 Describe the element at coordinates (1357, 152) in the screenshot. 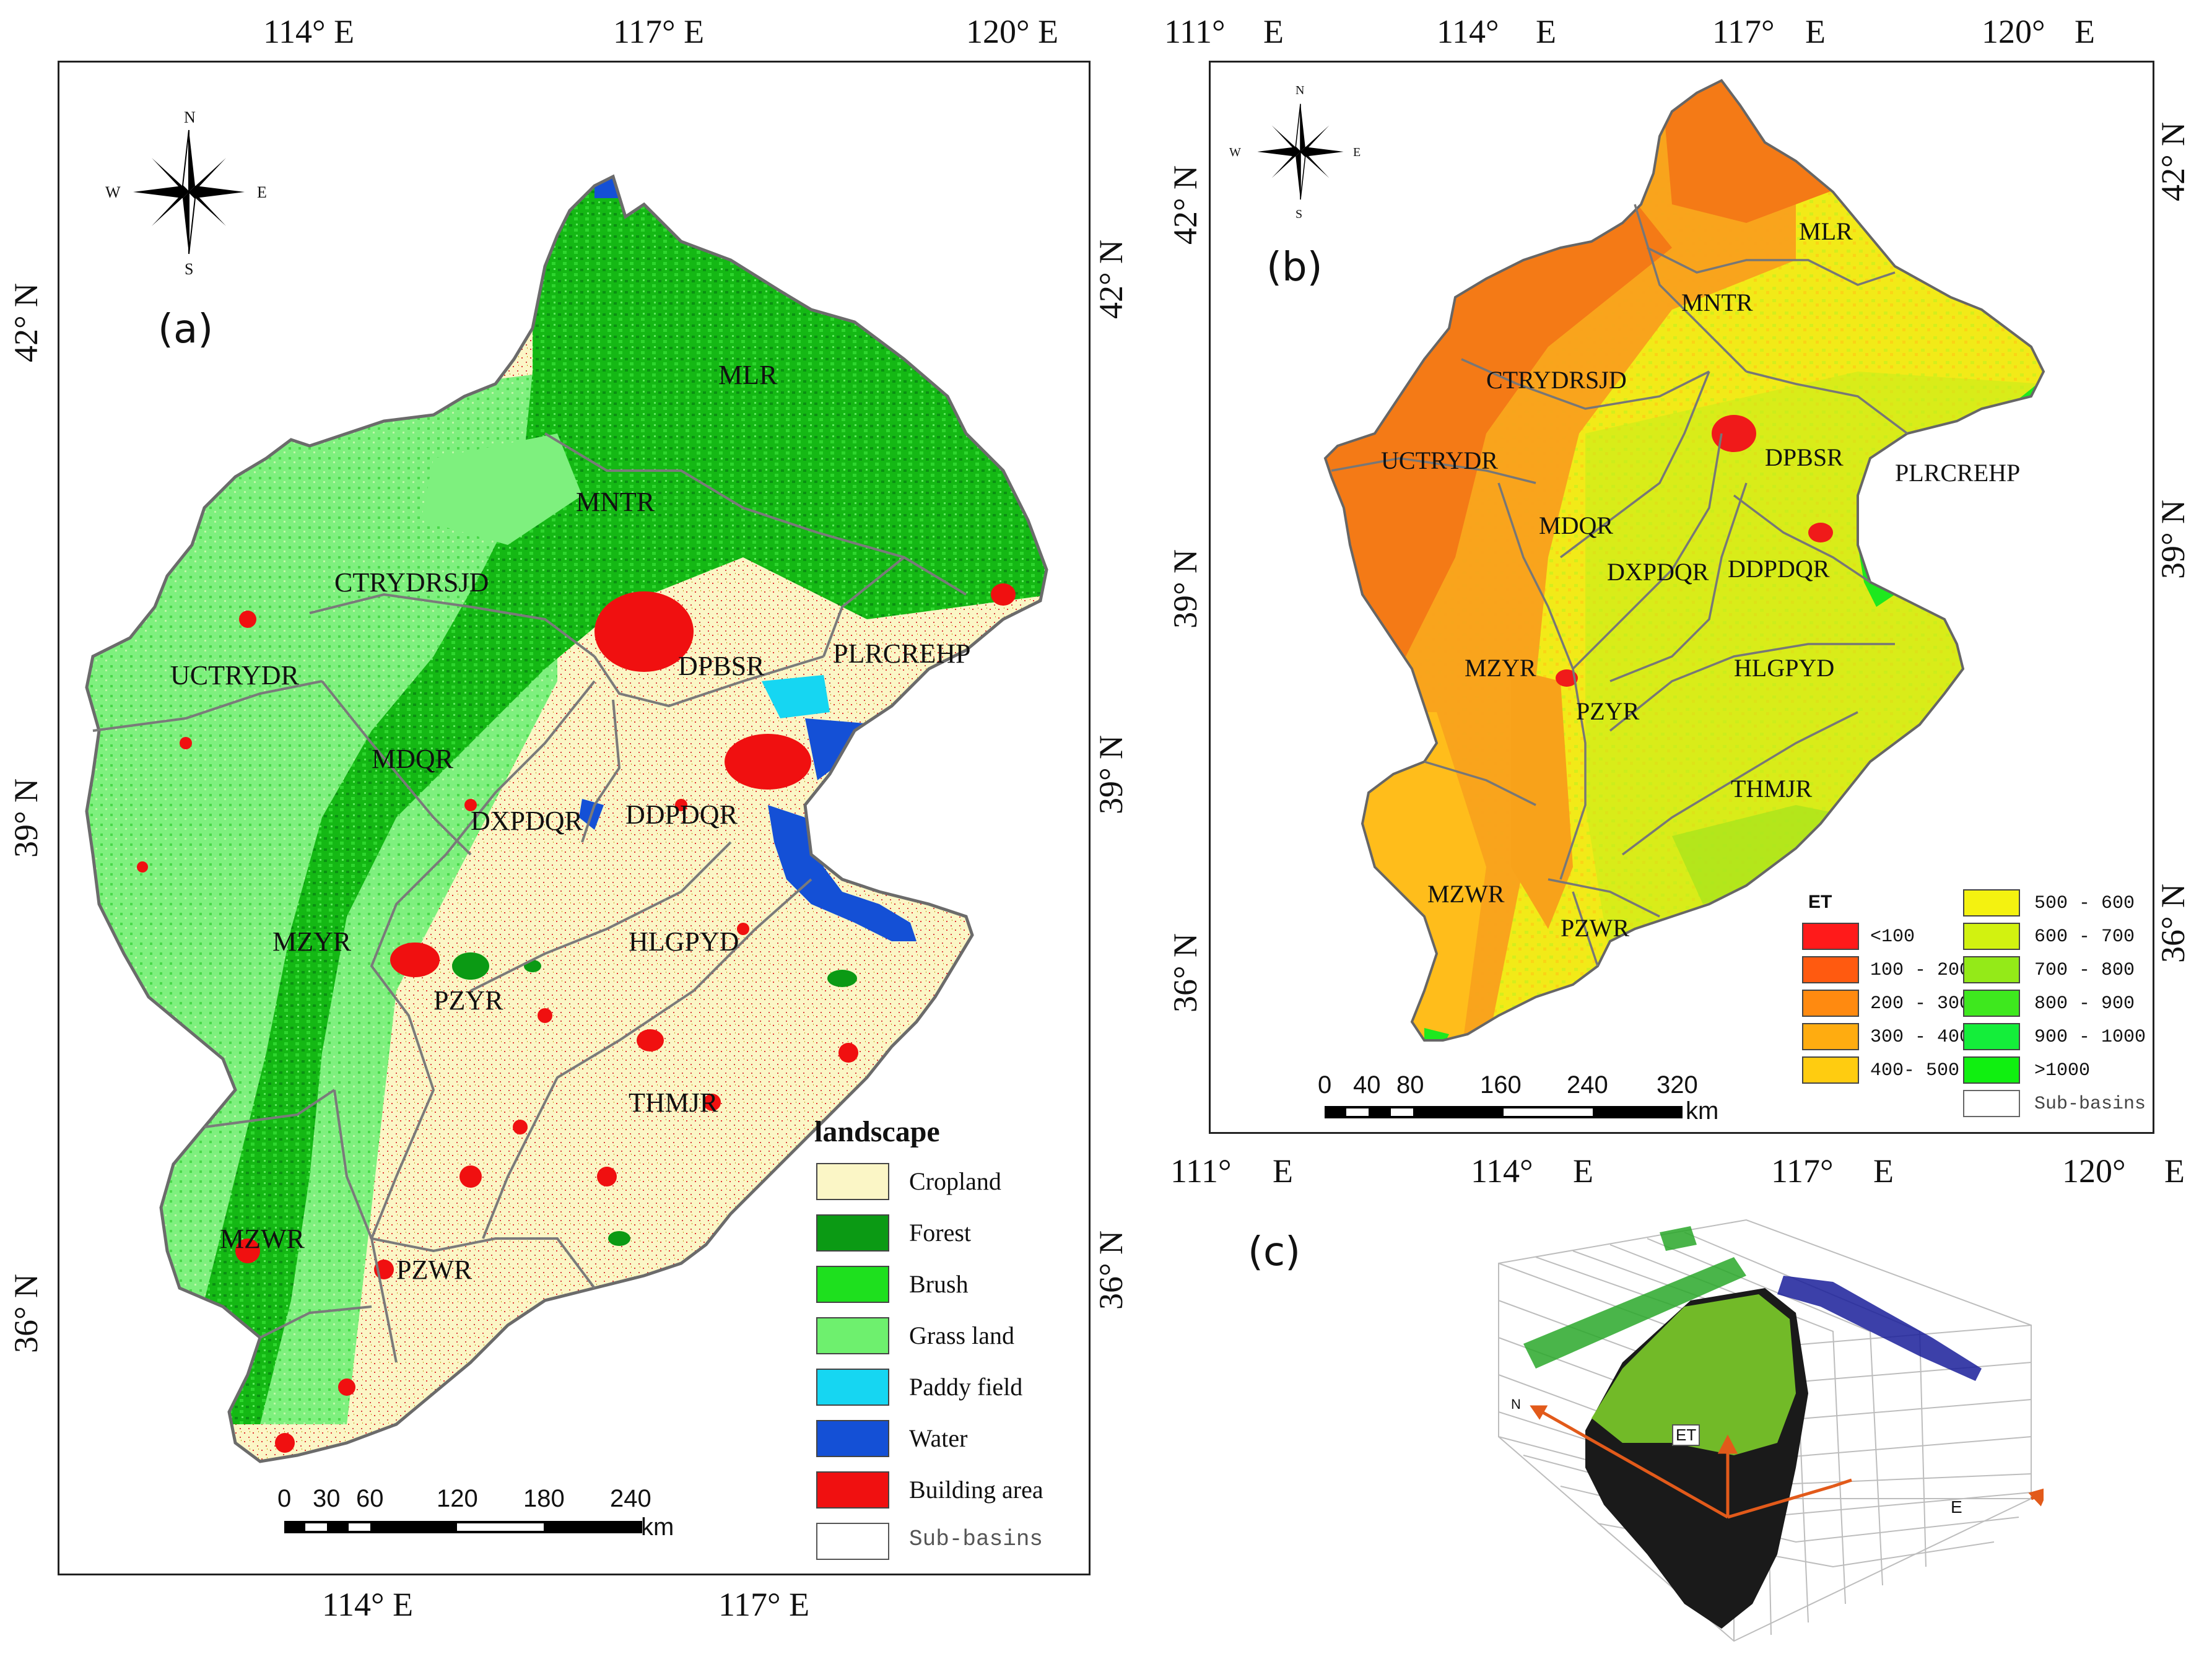

I see `panel-b-compass-e: E` at that location.